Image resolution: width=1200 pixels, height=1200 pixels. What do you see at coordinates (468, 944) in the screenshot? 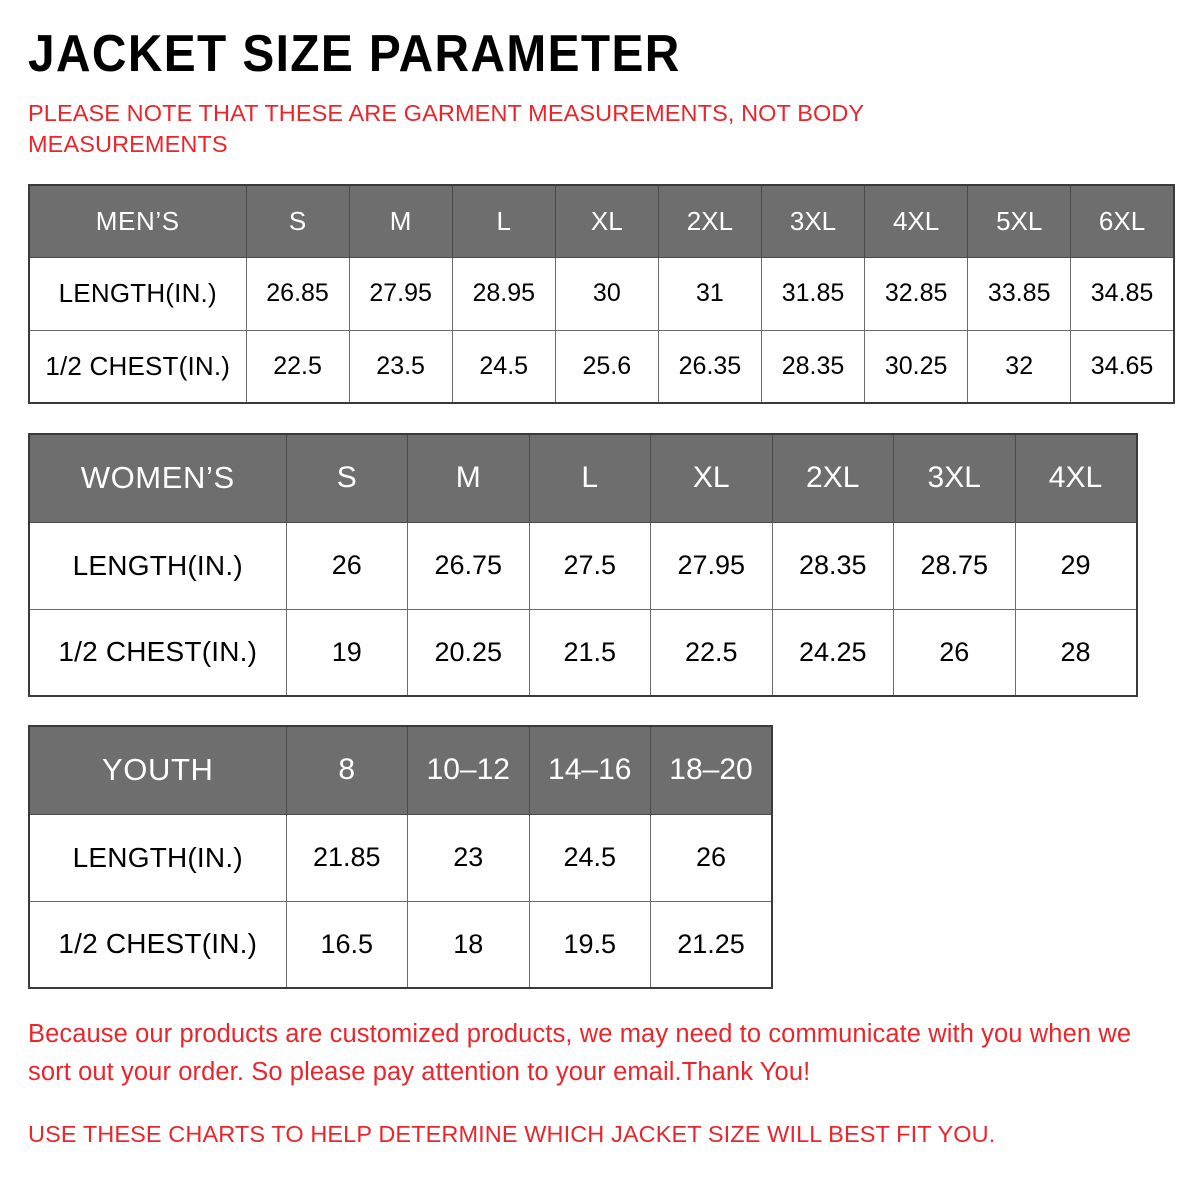
I see `measurement-cell: 18` at bounding box center [468, 944].